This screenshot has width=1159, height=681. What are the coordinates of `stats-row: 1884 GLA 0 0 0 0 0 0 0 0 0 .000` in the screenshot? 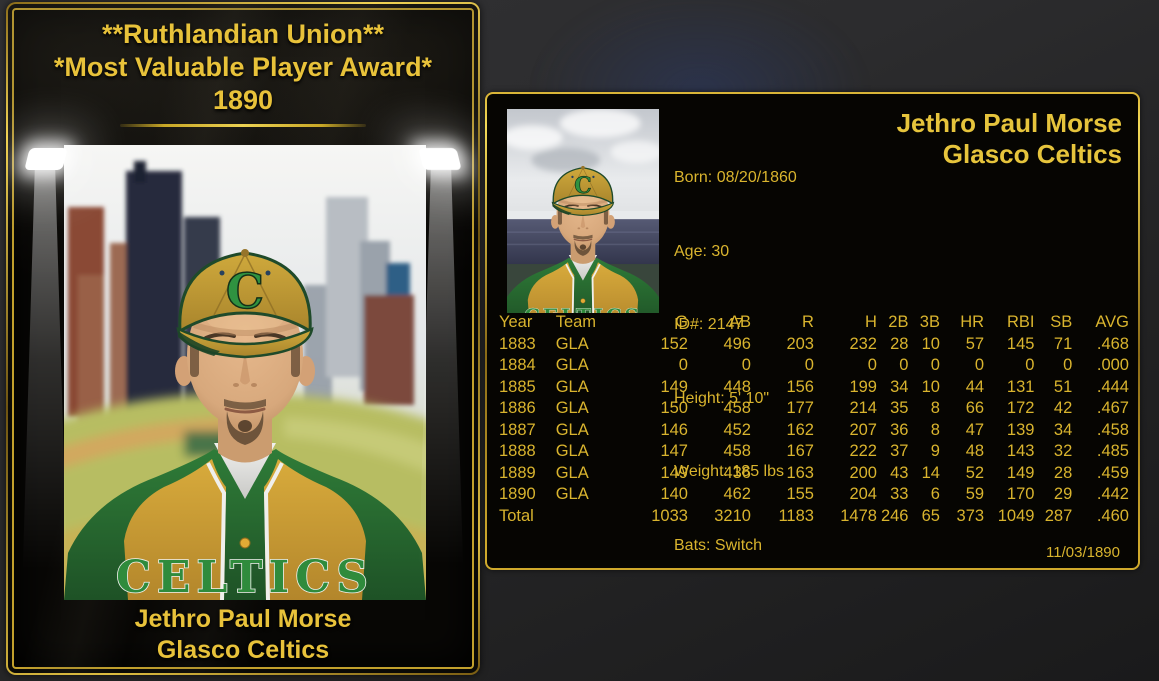 It's located at (814, 366).